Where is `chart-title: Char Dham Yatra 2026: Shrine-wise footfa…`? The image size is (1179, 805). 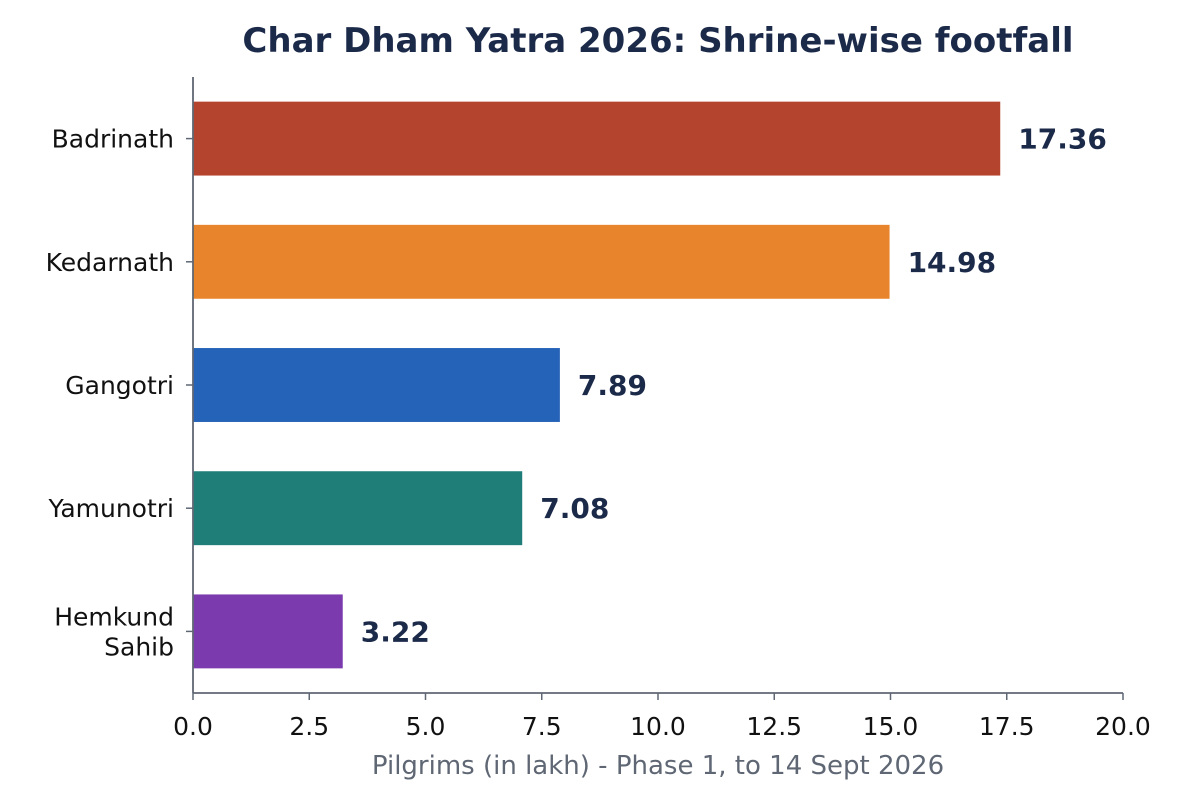
chart-title: Char Dham Yatra 2026: Shrine-wise footfa… is located at coordinates (657, 41).